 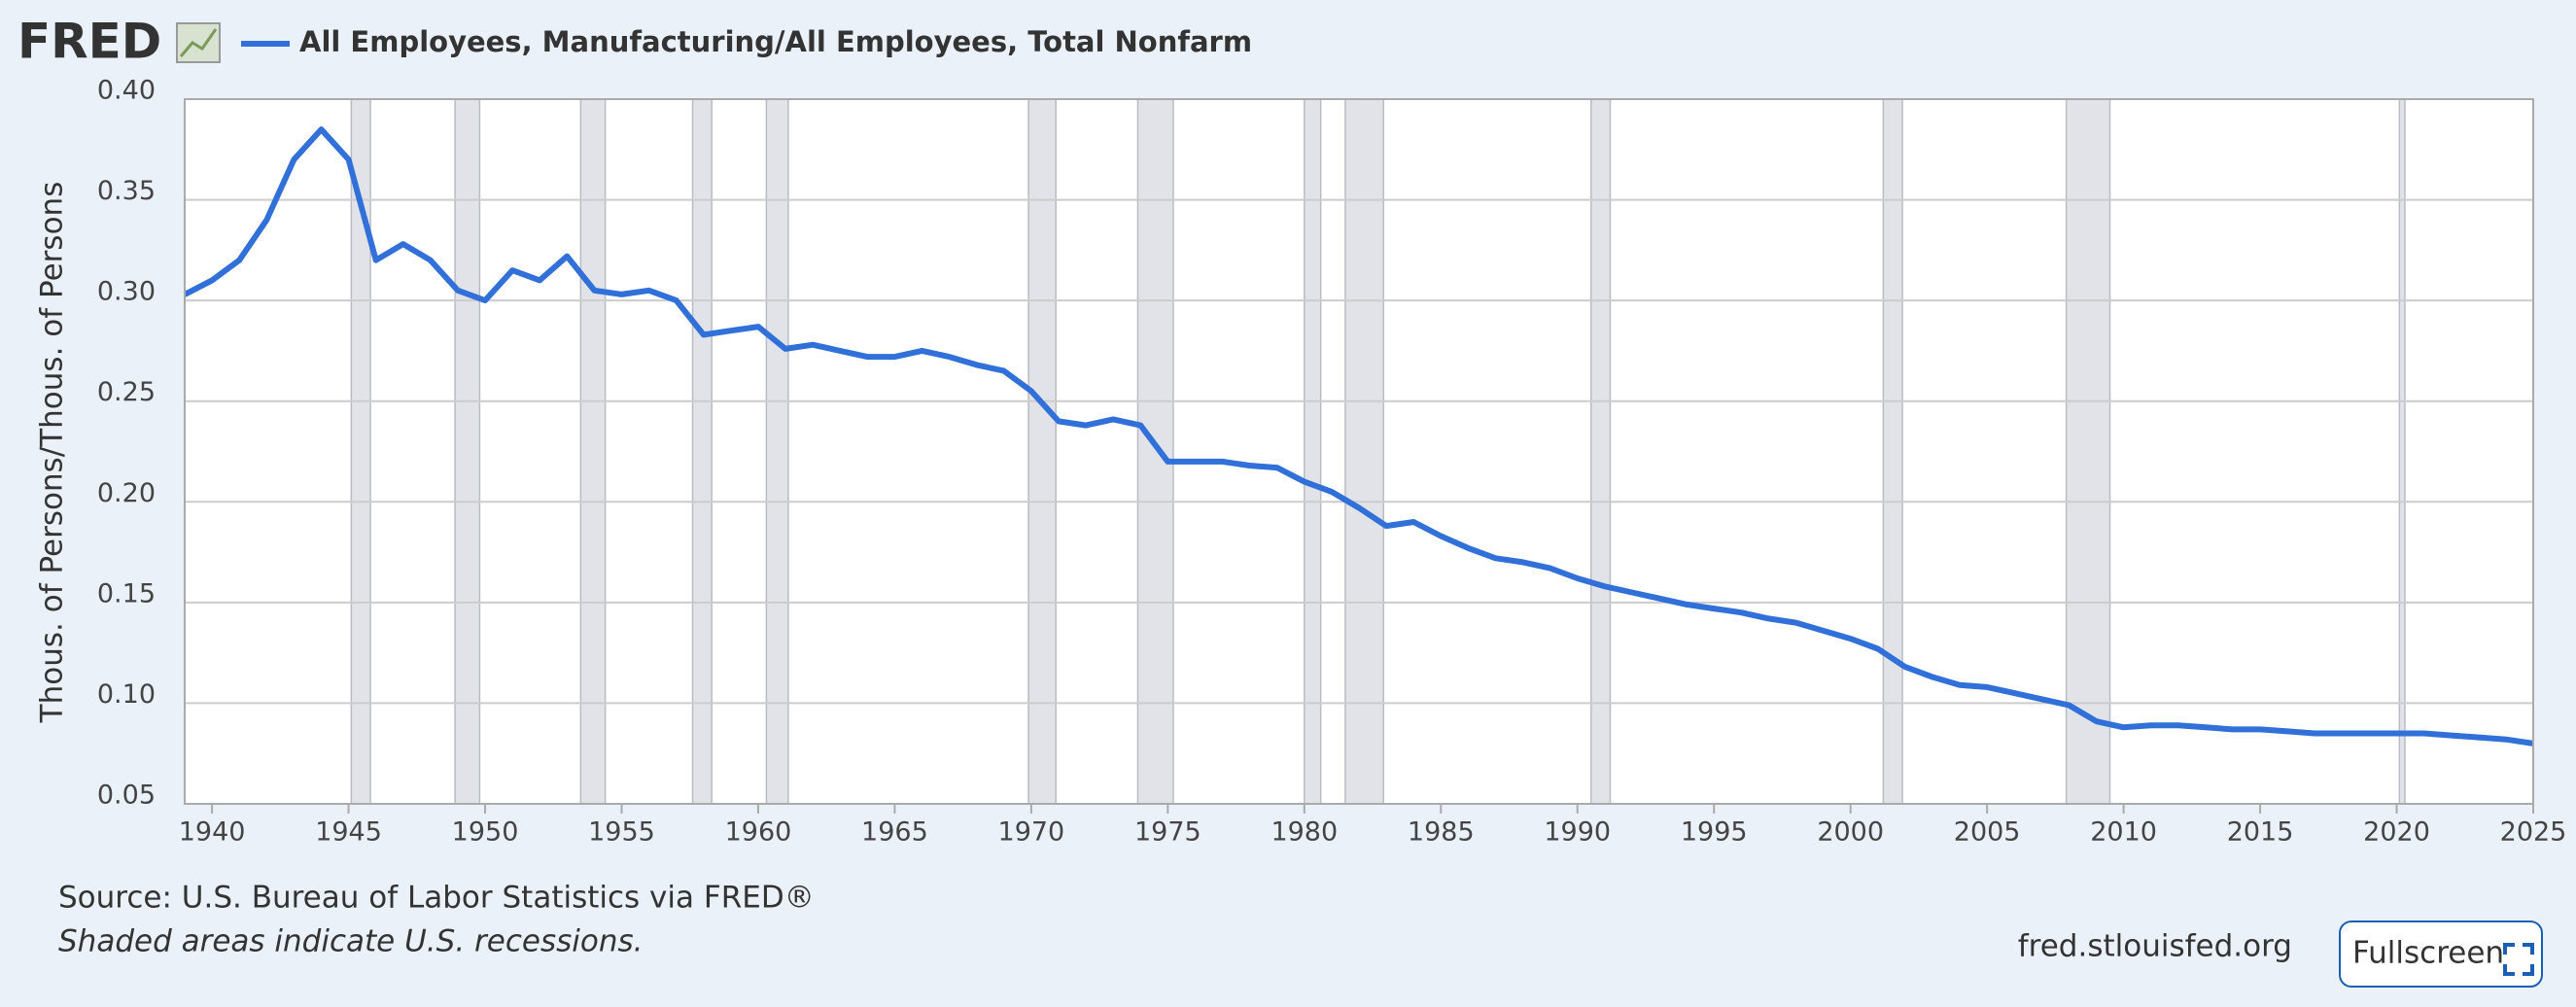 I want to click on x-tick-label: 1995, so click(x=1714, y=833).